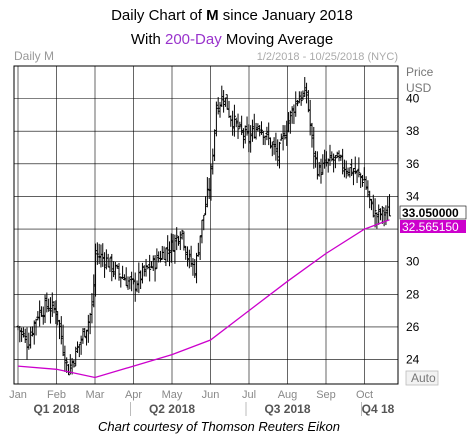 This screenshot has width=470, height=439. What do you see at coordinates (18, 395) in the screenshot?
I see `x-tick-label: Jan` at bounding box center [18, 395].